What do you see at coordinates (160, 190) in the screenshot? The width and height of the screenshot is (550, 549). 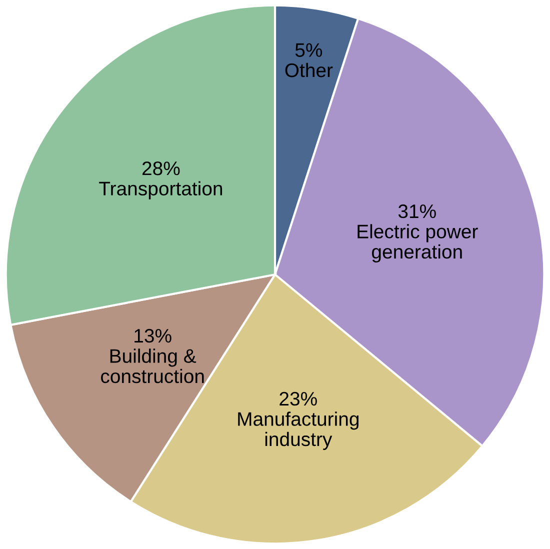 I see `slice-label: Transportation` at bounding box center [160, 190].